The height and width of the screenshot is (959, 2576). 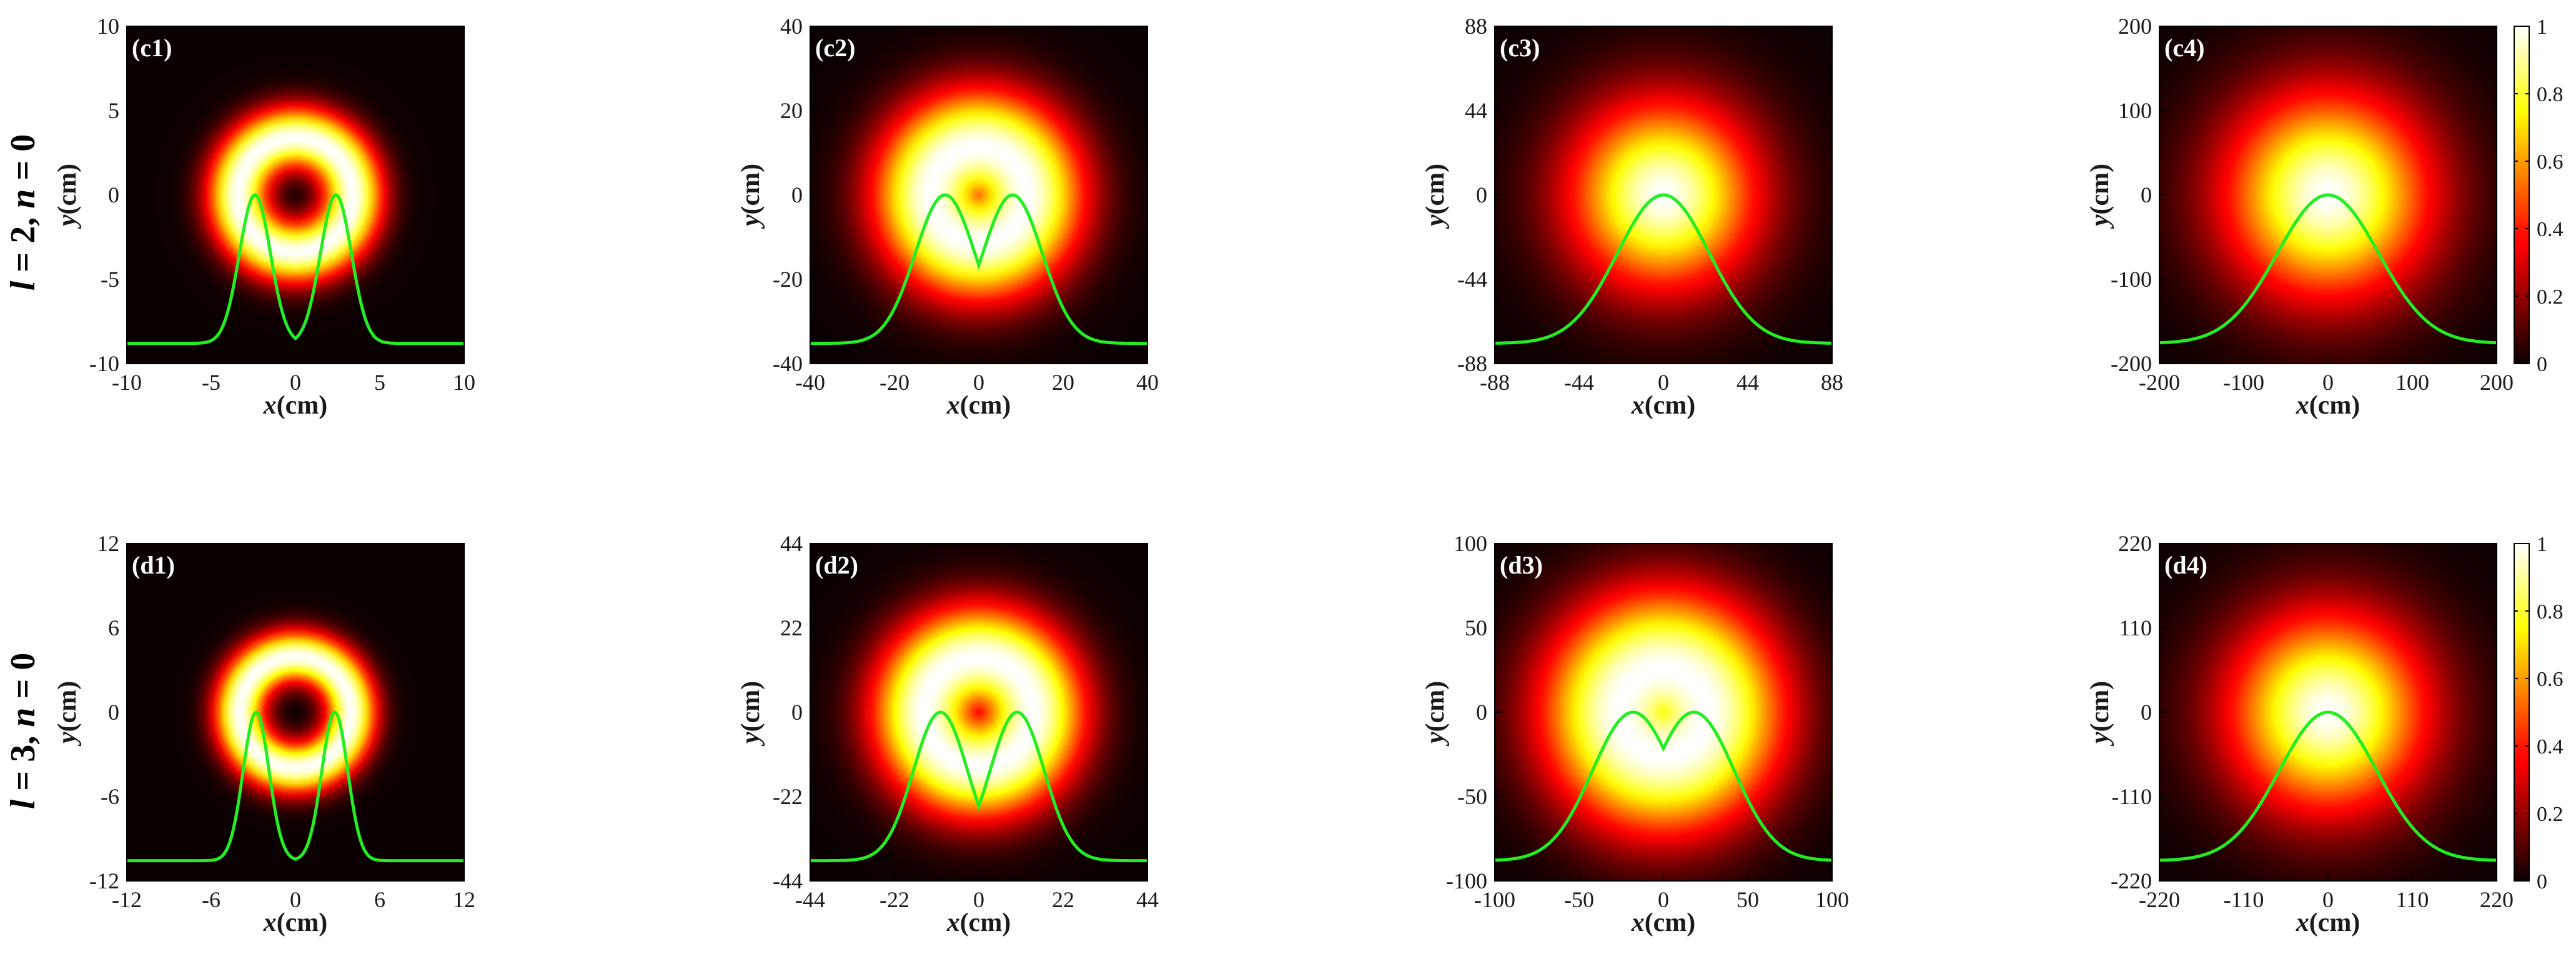 I want to click on y-tick-label: 12, so click(x=108, y=543).